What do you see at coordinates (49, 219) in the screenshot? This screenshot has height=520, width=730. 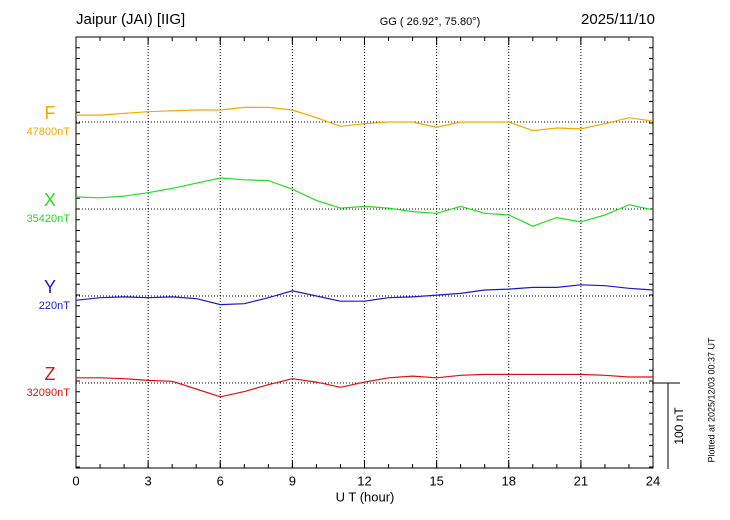 I see `baseline-label: 35420nT` at bounding box center [49, 219].